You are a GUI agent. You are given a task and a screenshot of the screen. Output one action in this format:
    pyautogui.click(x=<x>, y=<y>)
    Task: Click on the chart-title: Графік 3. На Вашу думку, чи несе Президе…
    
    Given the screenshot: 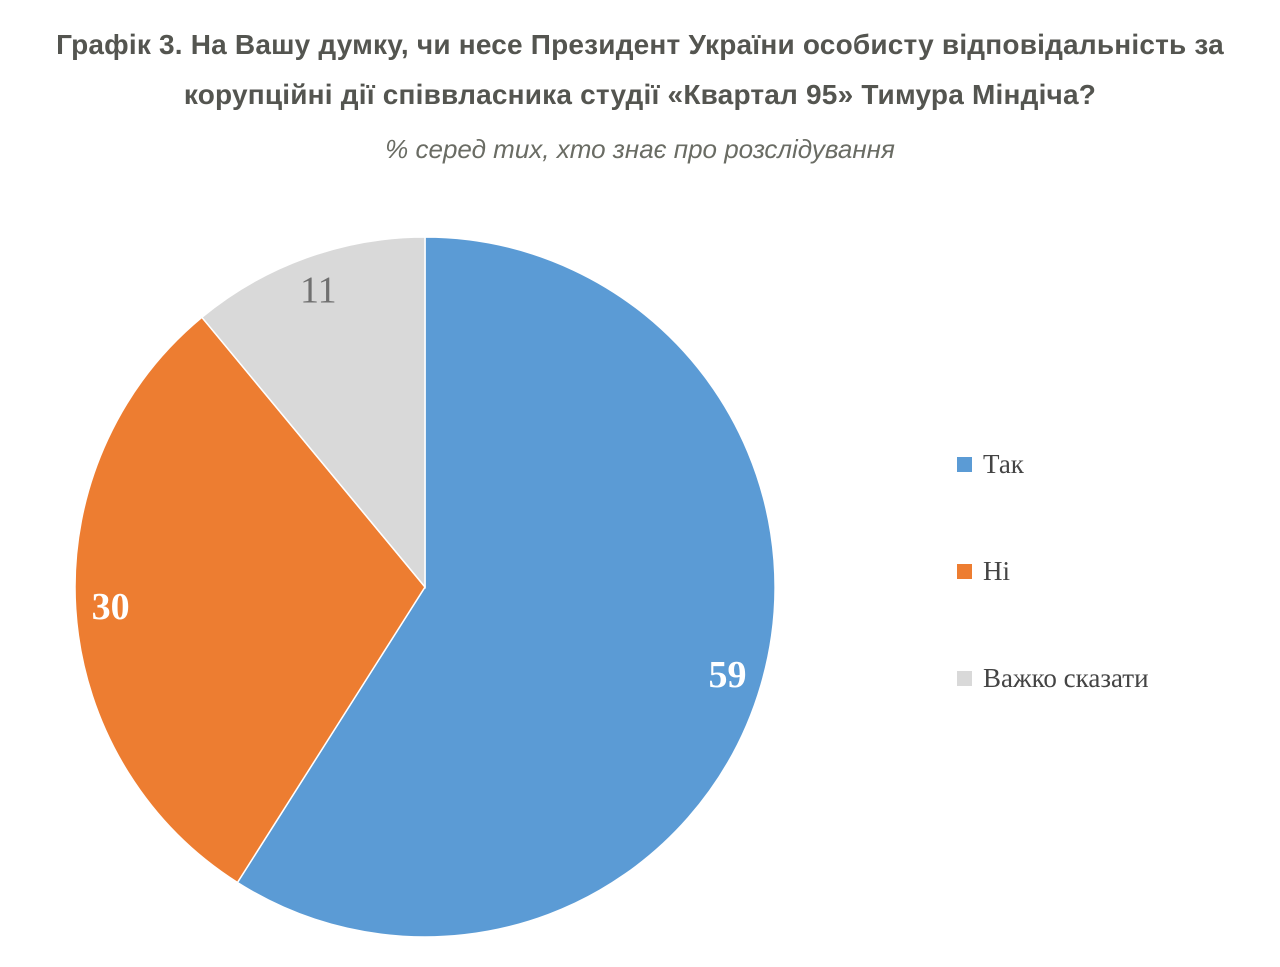 What is the action you would take?
    pyautogui.click(x=640, y=70)
    